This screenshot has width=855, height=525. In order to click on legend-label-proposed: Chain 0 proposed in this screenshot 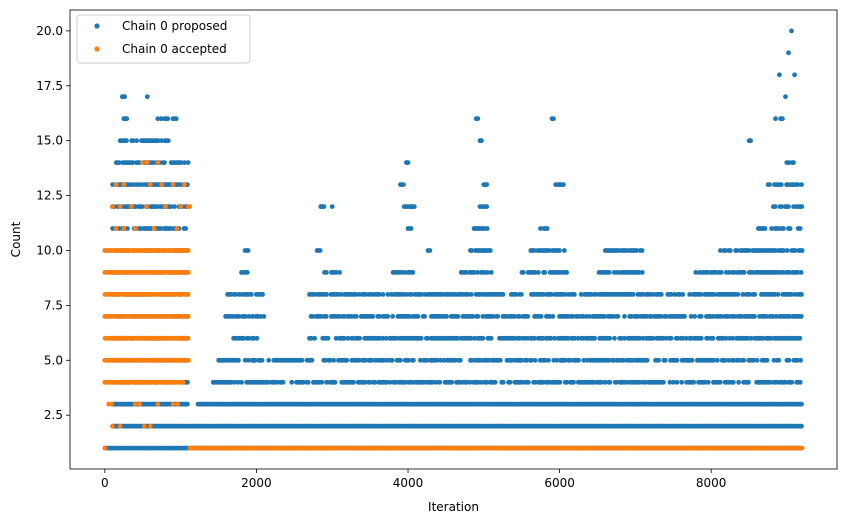, I will do `click(174, 26)`.